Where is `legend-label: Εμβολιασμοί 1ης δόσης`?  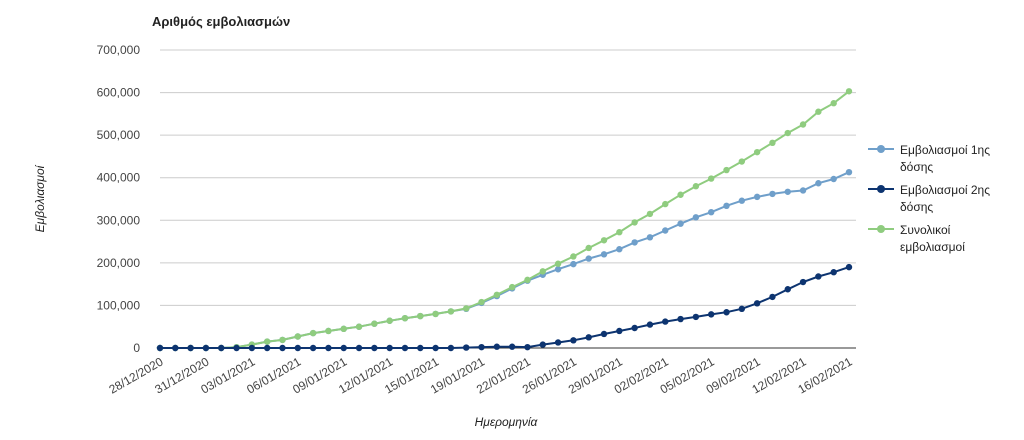 legend-label: Εμβολιασμοί 1ης δόσης is located at coordinates (945, 158).